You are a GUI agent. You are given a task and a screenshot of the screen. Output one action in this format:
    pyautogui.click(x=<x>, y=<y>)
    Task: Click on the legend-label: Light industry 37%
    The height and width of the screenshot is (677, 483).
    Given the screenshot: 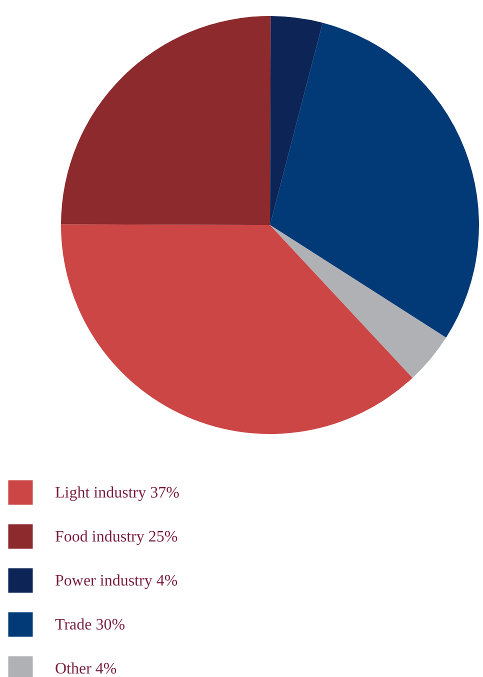 What is the action you would take?
    pyautogui.click(x=117, y=493)
    